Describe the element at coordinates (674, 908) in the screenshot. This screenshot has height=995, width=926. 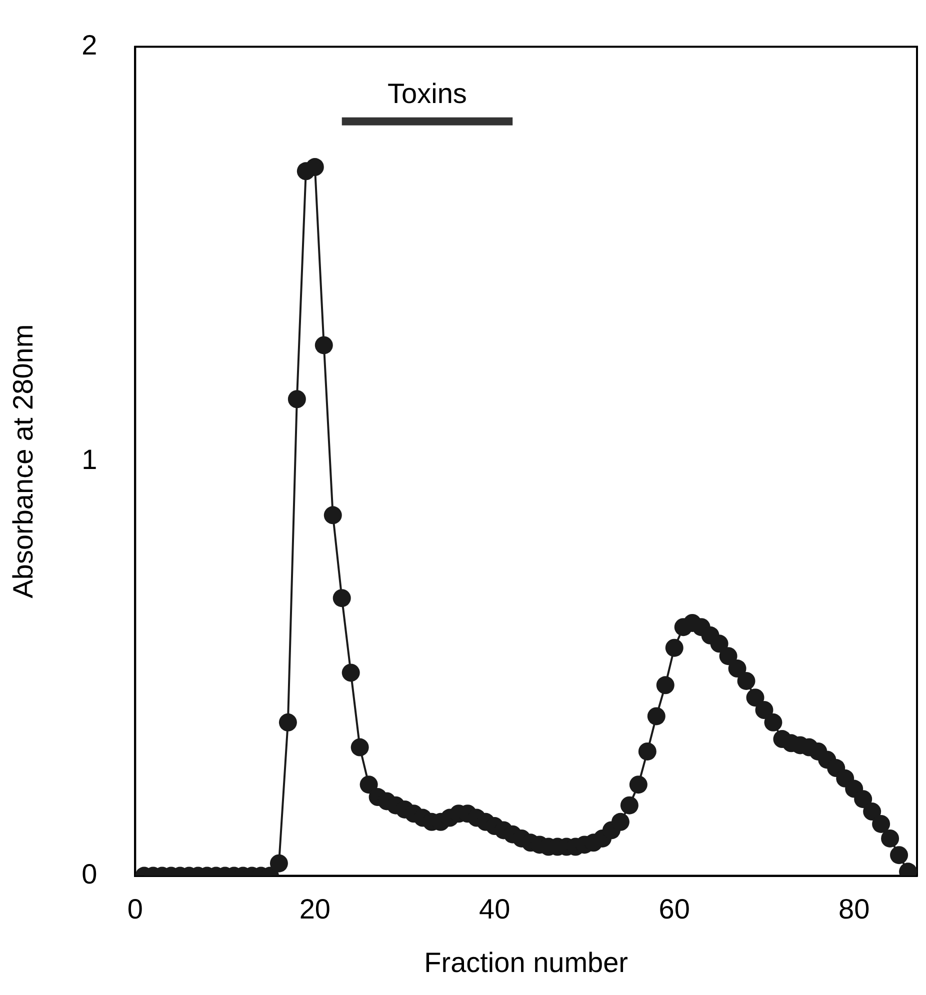
I see `x-tick-label: 60` at that location.